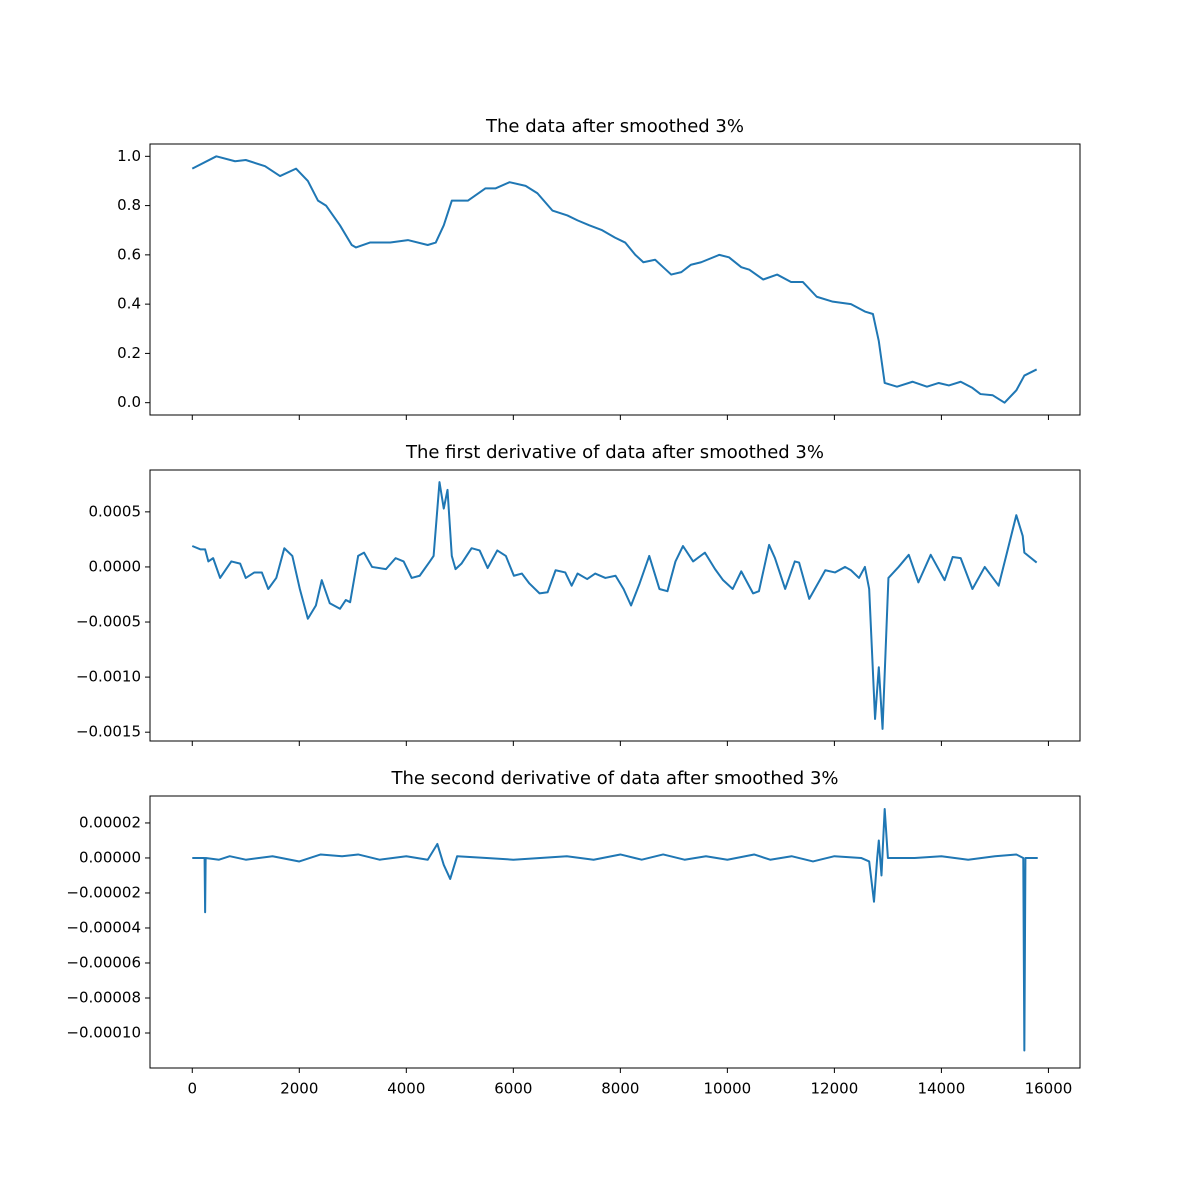  Describe the element at coordinates (299, 1089) in the screenshot. I see `x-tick-label: 2000` at that location.